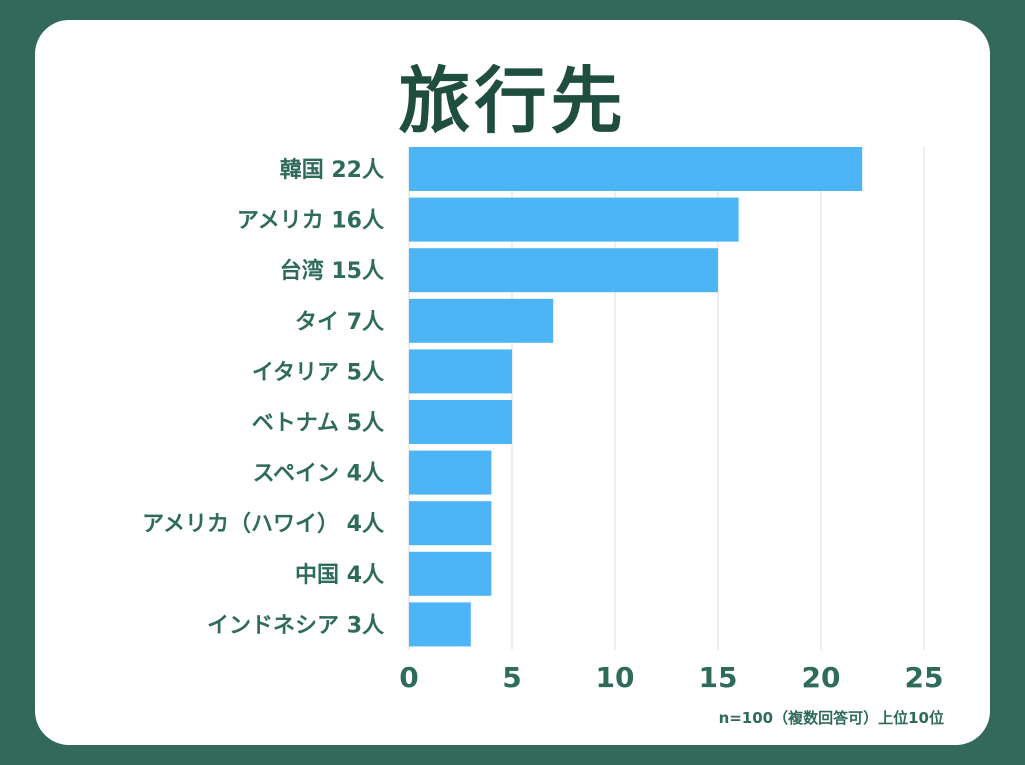 Image resolution: width=1025 pixels, height=765 pixels. I want to click on category-label: アメリカ 16人, so click(310, 221).